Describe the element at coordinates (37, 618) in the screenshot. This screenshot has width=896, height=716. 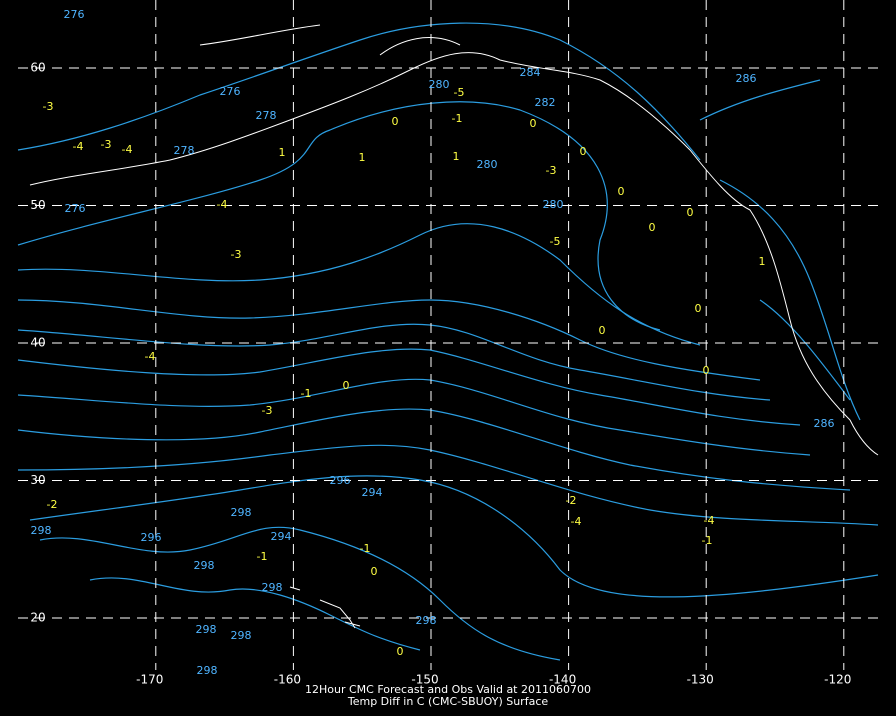
I see `latitude-label: 20` at that location.